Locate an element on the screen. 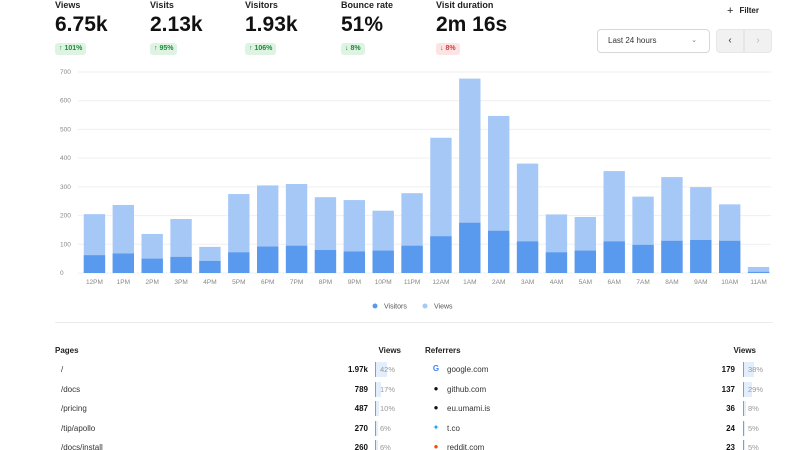 This screenshot has width=800, height=450. y-tick-label: 0 is located at coordinates (62, 273).